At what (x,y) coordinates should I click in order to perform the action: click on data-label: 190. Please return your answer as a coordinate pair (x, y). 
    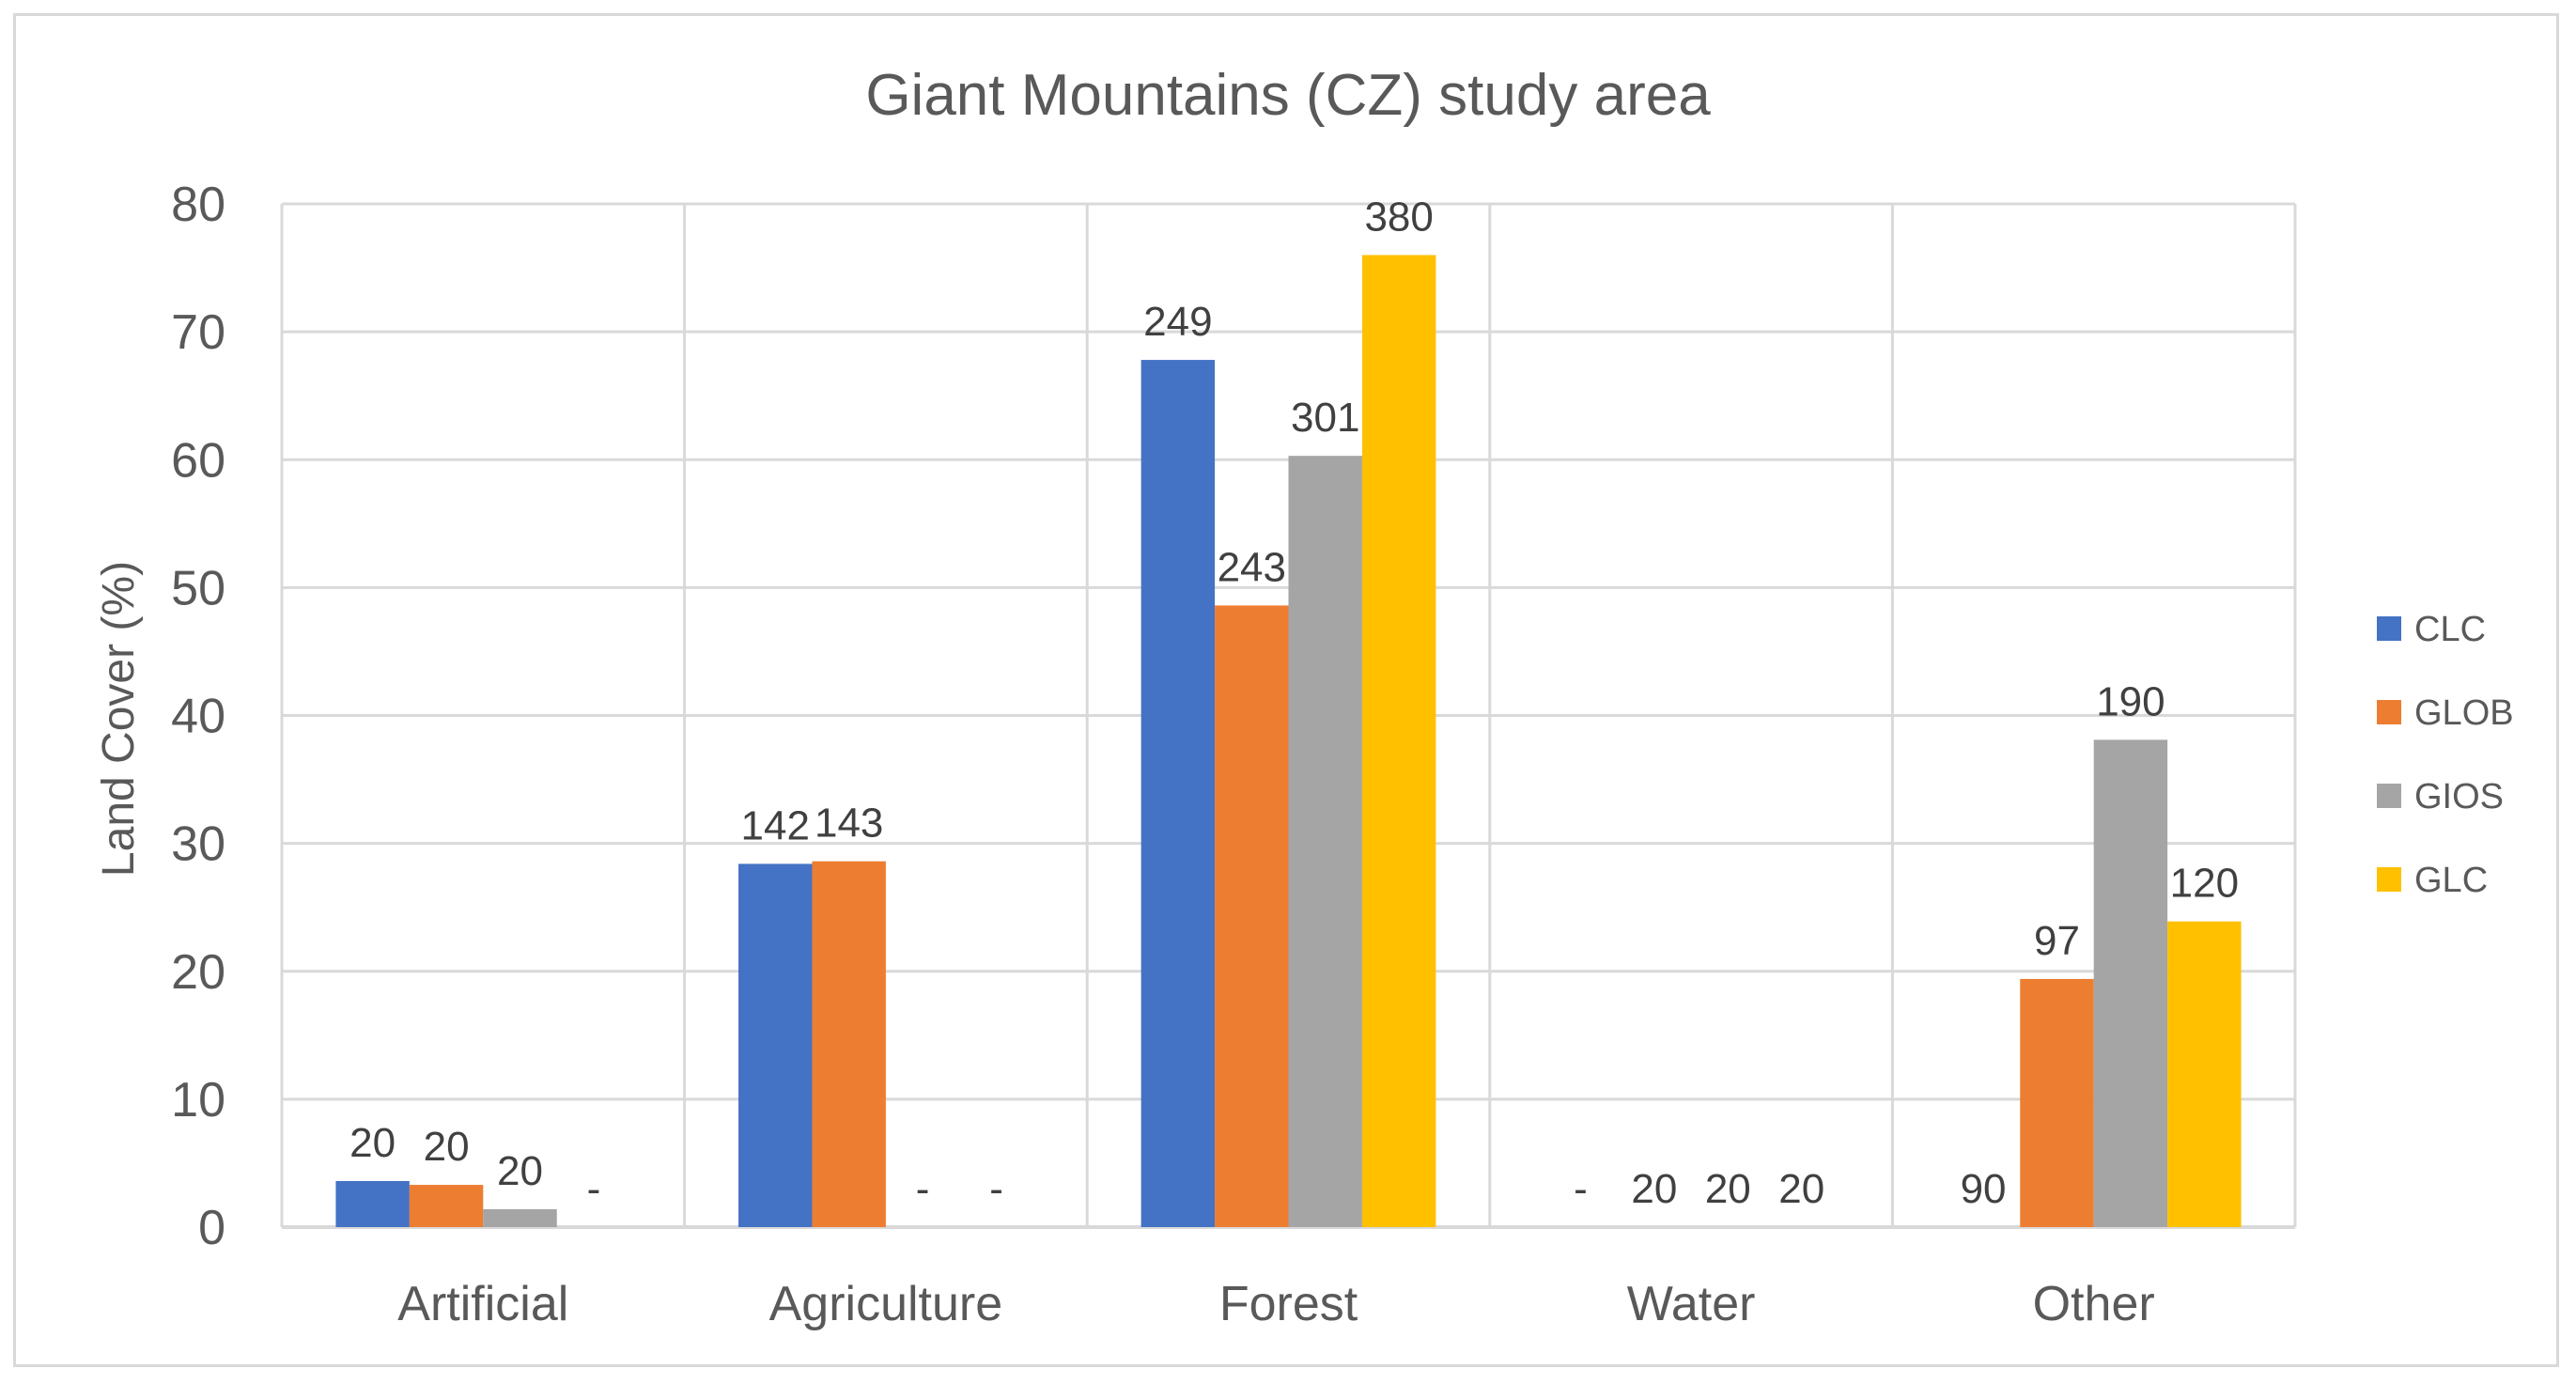
    Looking at the image, I should click on (2130, 701).